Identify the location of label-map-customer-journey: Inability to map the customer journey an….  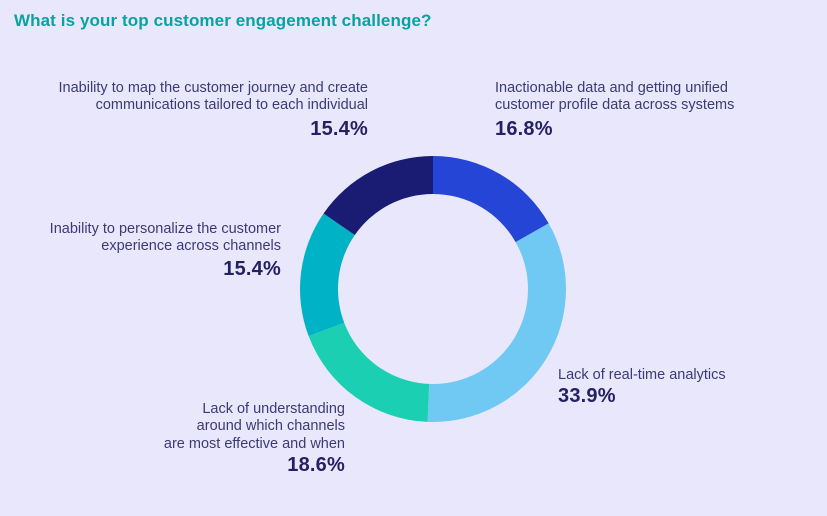
(213, 97).